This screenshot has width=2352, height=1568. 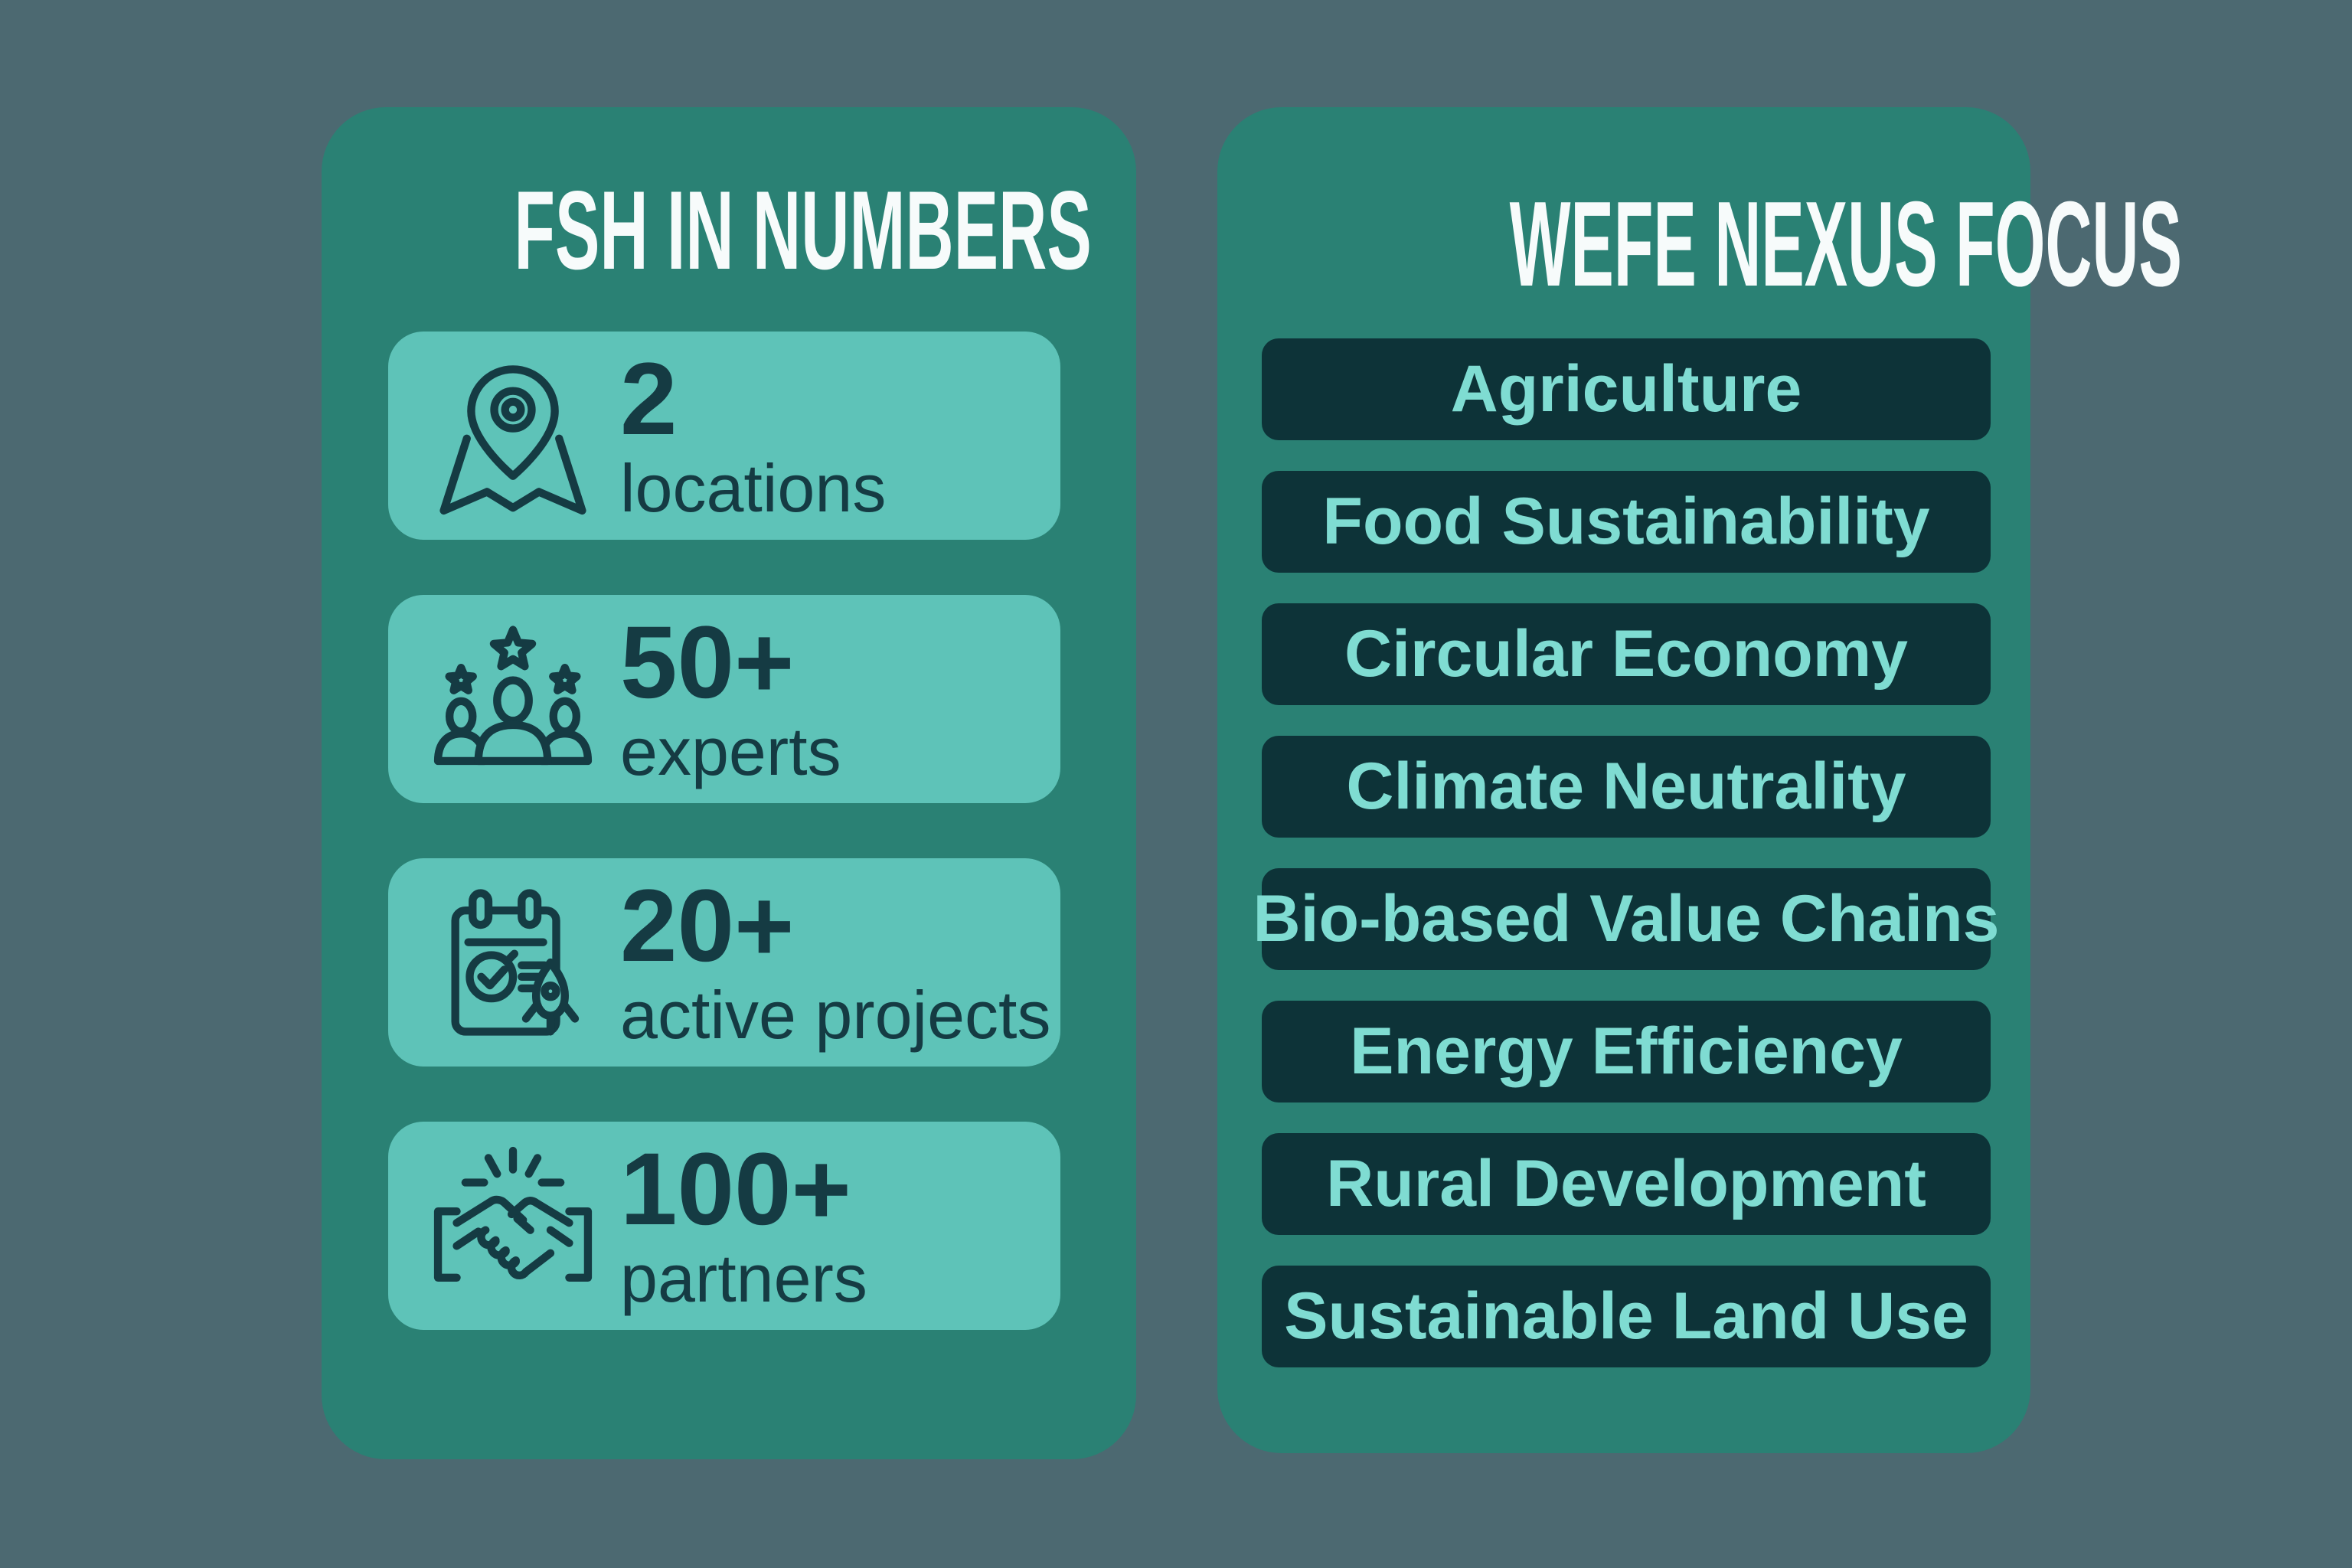 I want to click on focus-chip-rural-development: Rural Development, so click(x=1626, y=1184).